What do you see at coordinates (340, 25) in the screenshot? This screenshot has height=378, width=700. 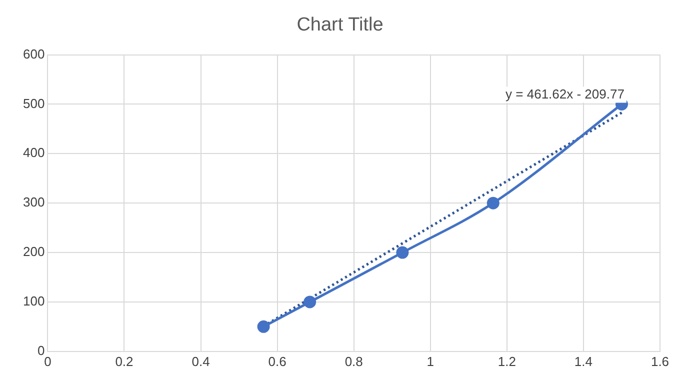 I see `chart-title: Chart Title` at bounding box center [340, 25].